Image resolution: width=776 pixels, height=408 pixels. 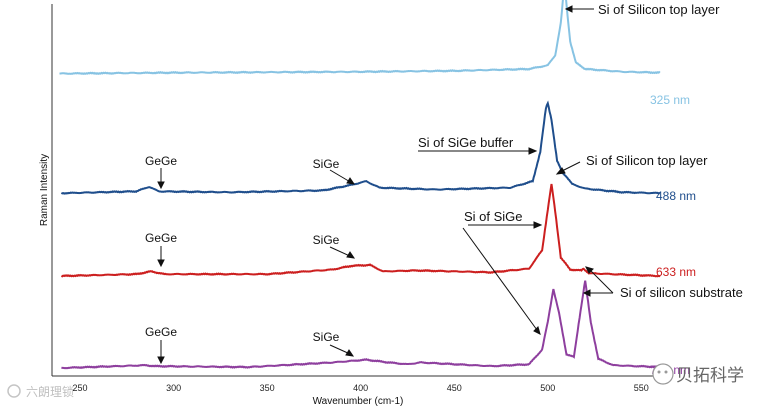 I want to click on spectrum-line-325nm, so click(x=360, y=38).